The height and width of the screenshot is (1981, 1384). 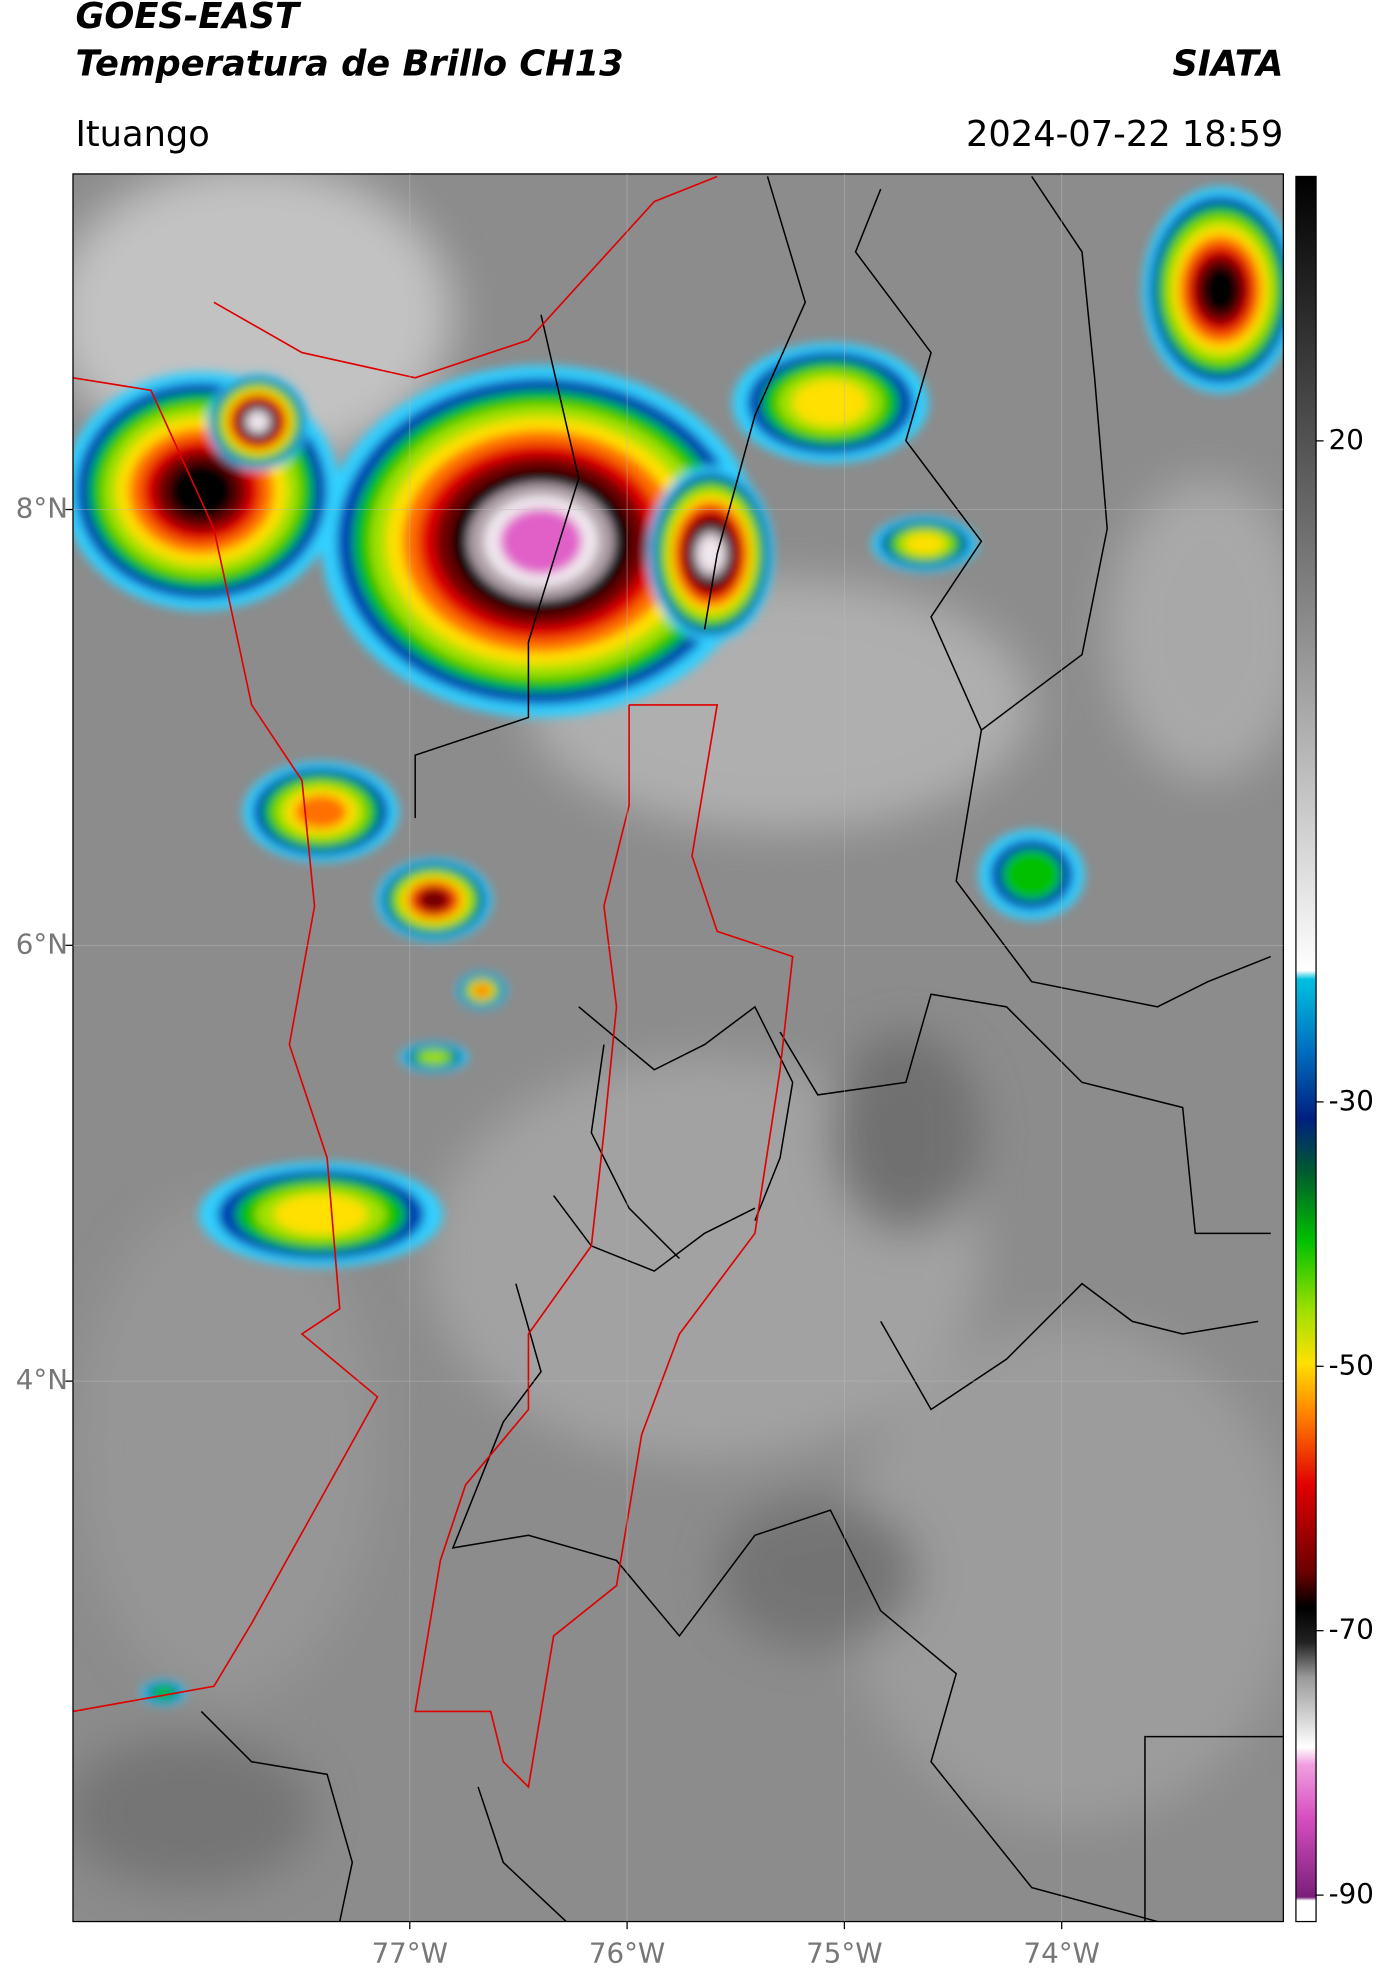 What do you see at coordinates (42, 508) in the screenshot?
I see `y-tick-label: 8°N` at bounding box center [42, 508].